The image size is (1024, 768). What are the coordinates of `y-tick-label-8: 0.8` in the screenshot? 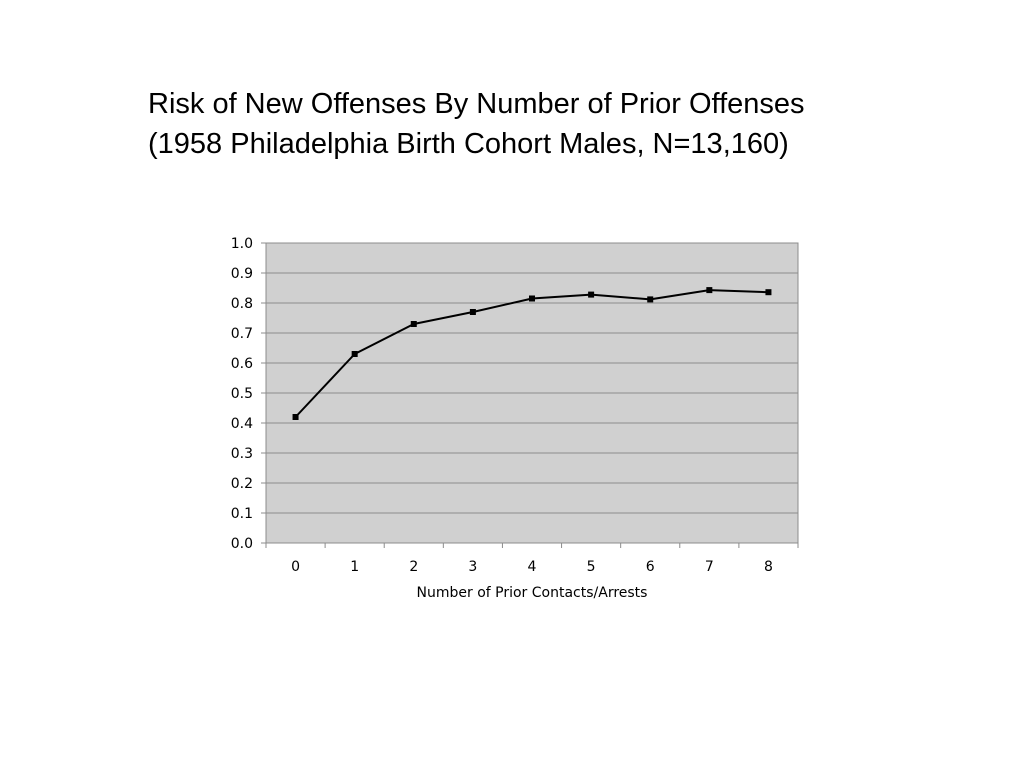 It's located at (242, 304).